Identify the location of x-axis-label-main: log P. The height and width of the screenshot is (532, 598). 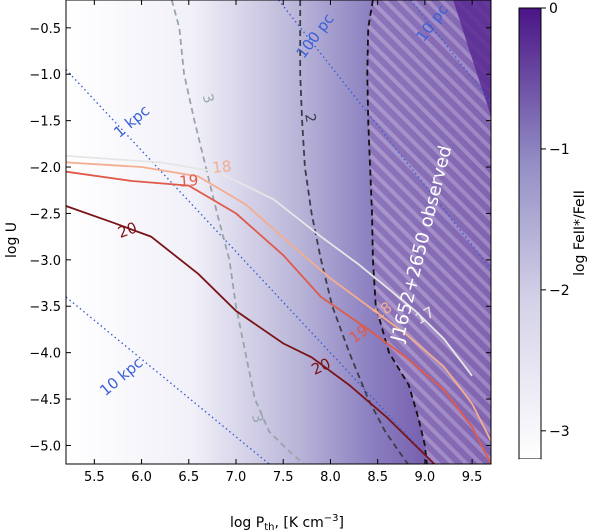
(247, 523).